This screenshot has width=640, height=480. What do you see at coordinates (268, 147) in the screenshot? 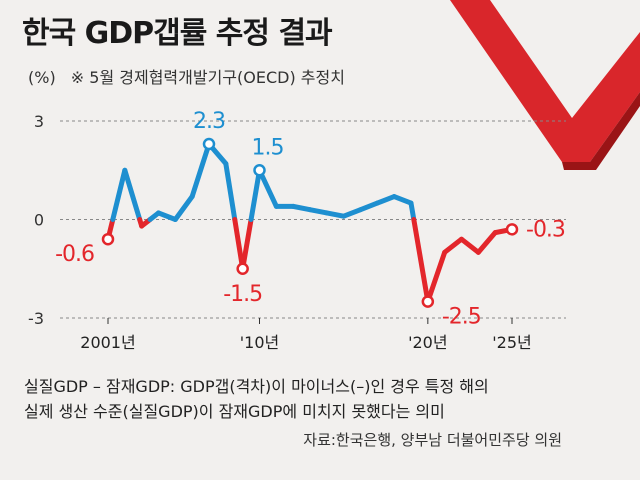
I see `data-label: 1.5` at bounding box center [268, 147].